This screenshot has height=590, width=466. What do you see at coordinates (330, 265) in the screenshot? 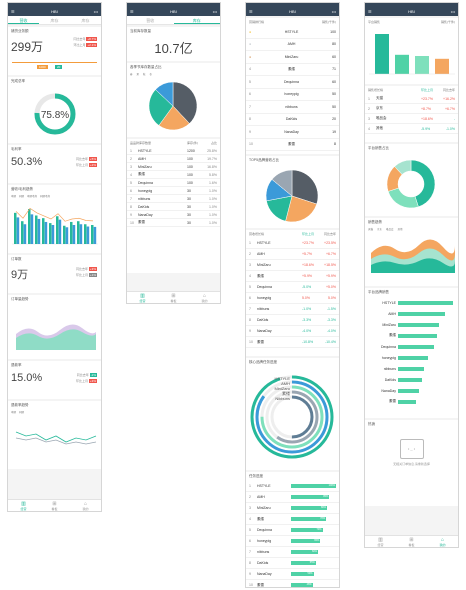
I see `yoy-change: +18.5%` at bounding box center [330, 265].